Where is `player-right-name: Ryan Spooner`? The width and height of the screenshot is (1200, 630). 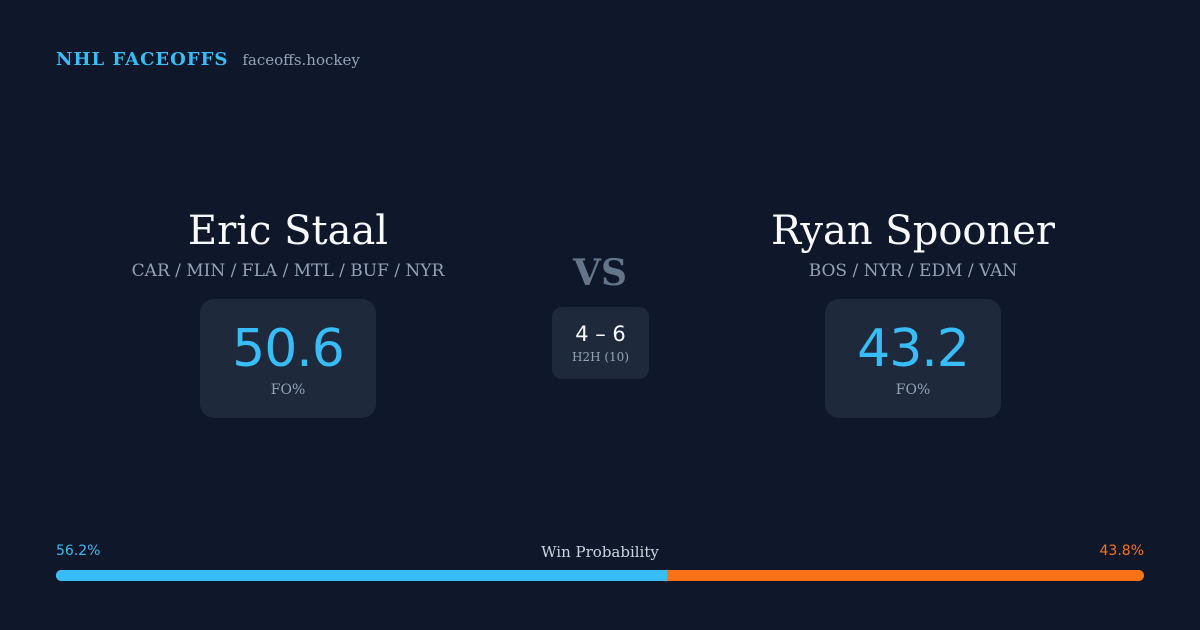
player-right-name: Ryan Spooner is located at coordinates (913, 231).